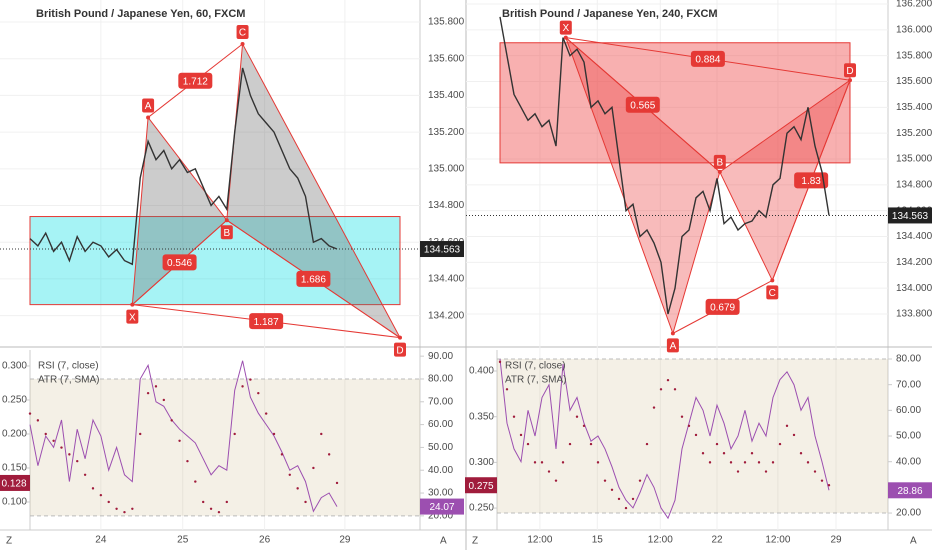 The height and width of the screenshot is (550, 932). Describe the element at coordinates (313, 280) in the screenshot. I see `ratio-label: 1.686` at that location.